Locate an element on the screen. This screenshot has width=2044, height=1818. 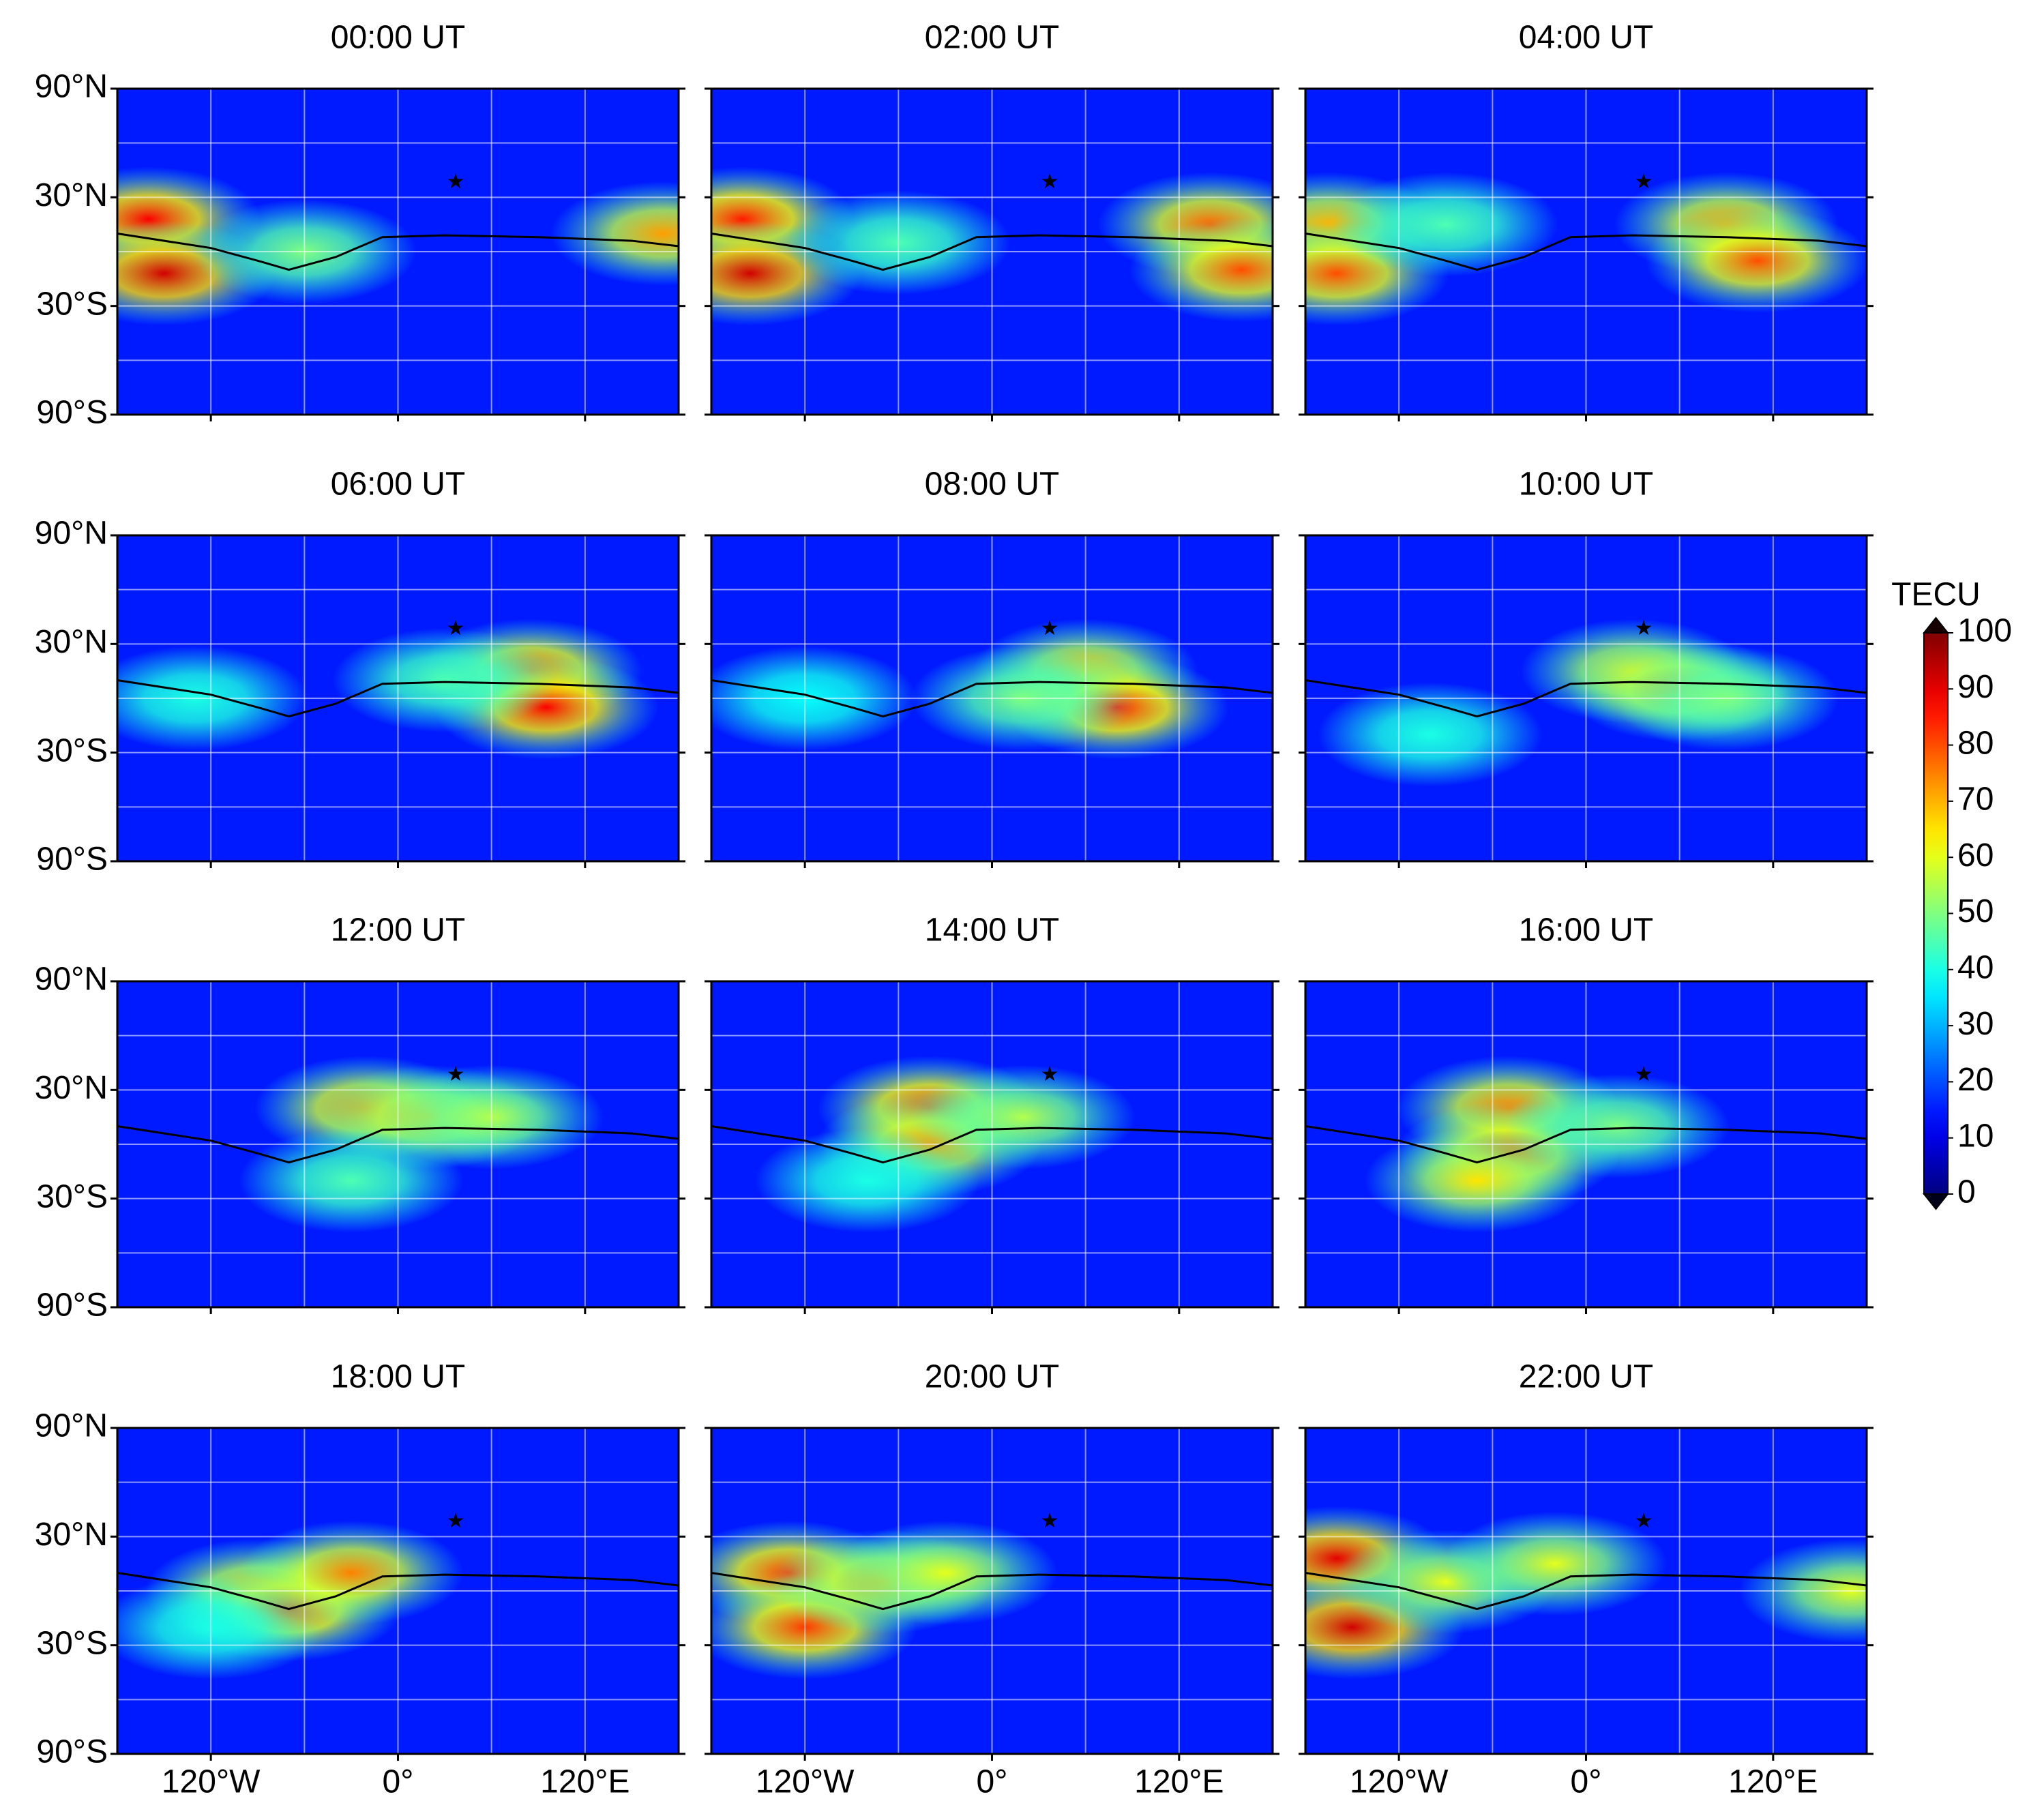
map-panel: 02:00 UT ★ is located at coordinates (992, 220).